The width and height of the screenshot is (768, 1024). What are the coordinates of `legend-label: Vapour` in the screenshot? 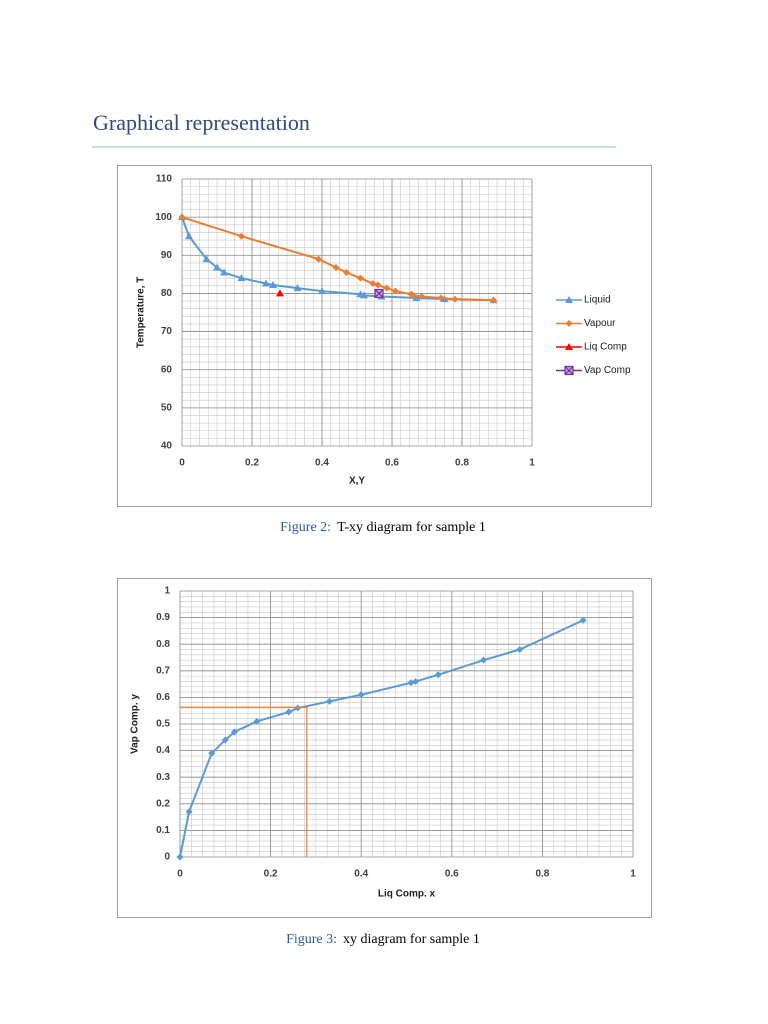 It's located at (600, 323).